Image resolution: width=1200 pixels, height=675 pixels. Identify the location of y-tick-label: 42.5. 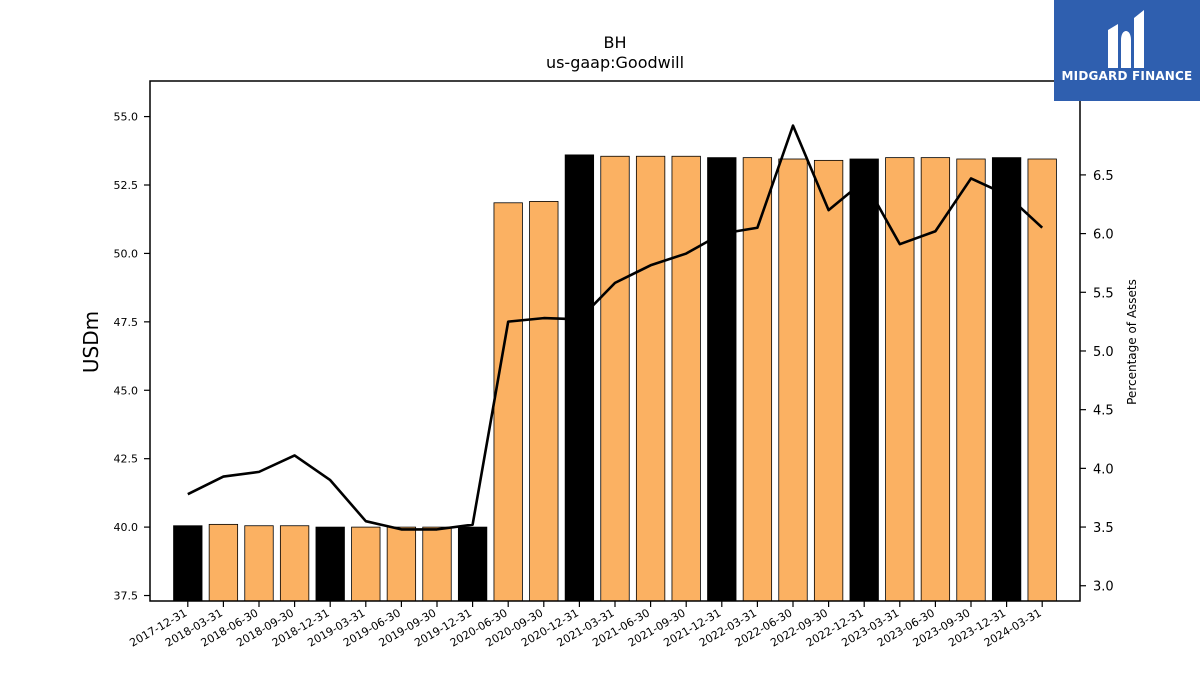
(126, 459).